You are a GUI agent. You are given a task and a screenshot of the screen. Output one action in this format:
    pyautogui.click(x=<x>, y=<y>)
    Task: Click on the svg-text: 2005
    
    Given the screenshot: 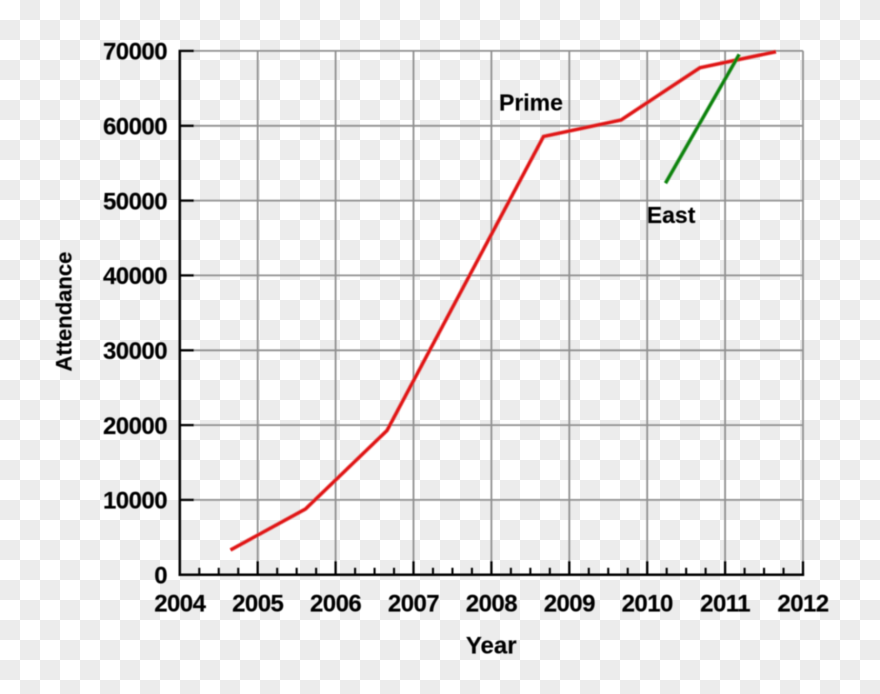 What is the action you would take?
    pyautogui.click(x=257, y=604)
    